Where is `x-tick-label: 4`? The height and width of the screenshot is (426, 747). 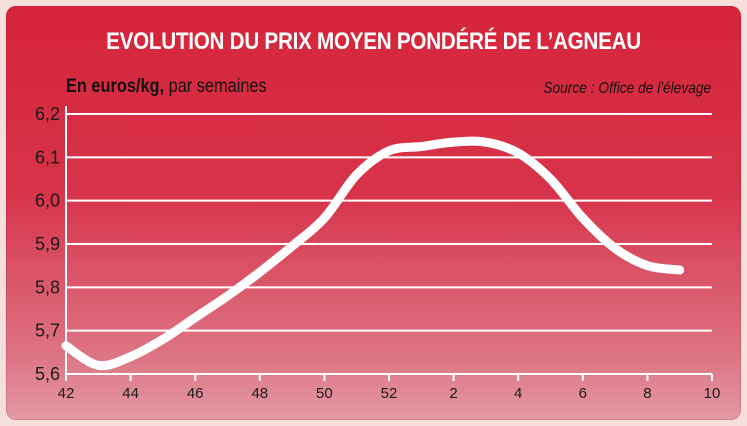 x-tick-label: 4 is located at coordinates (518, 393).